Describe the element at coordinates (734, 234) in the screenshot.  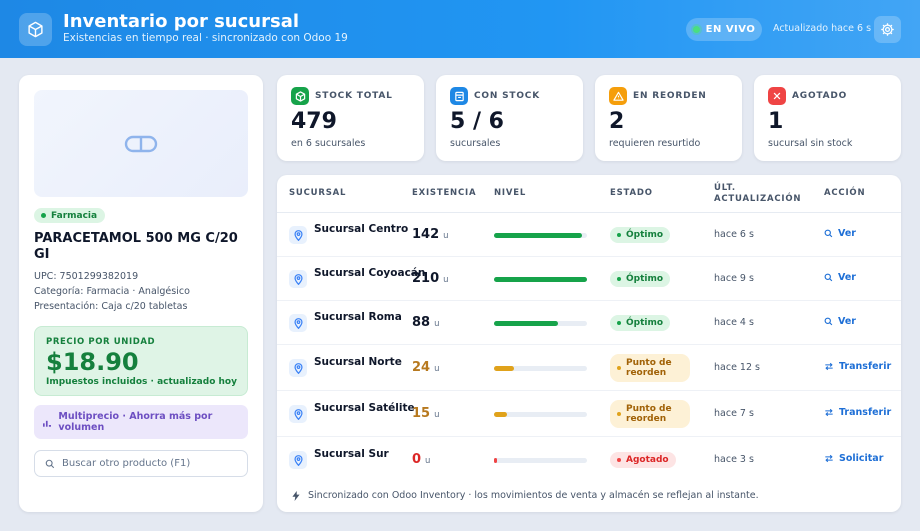
I see `last-update: hace 6 s` at that location.